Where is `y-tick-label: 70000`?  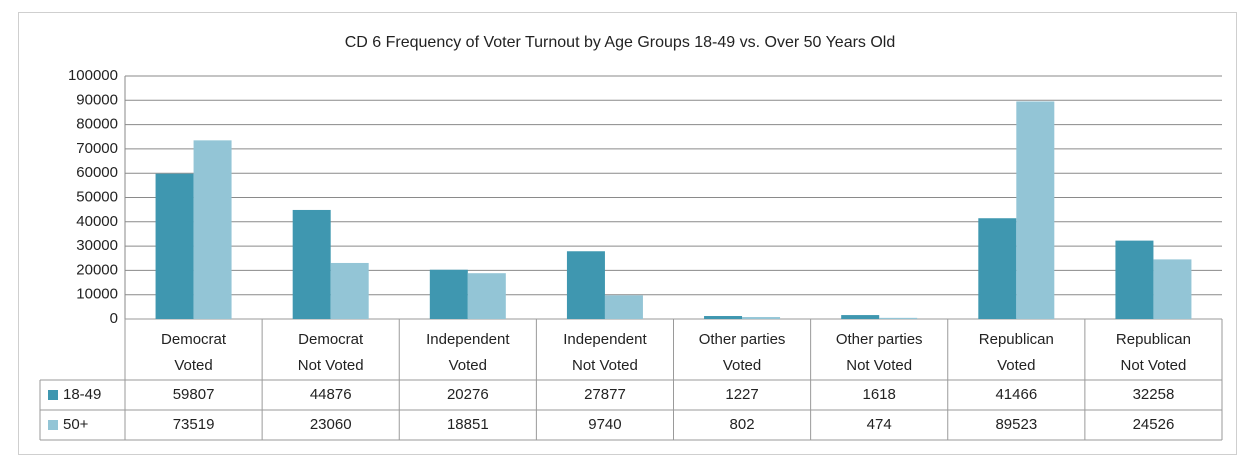
y-tick-label: 70000 is located at coordinates (97, 148).